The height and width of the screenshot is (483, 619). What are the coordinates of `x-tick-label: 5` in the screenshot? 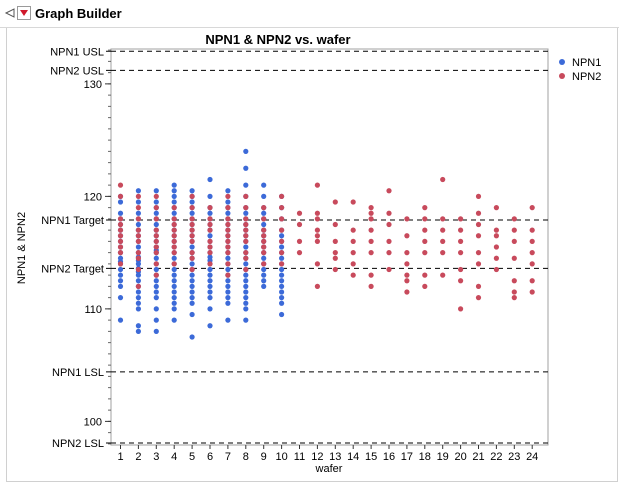 It's located at (192, 457).